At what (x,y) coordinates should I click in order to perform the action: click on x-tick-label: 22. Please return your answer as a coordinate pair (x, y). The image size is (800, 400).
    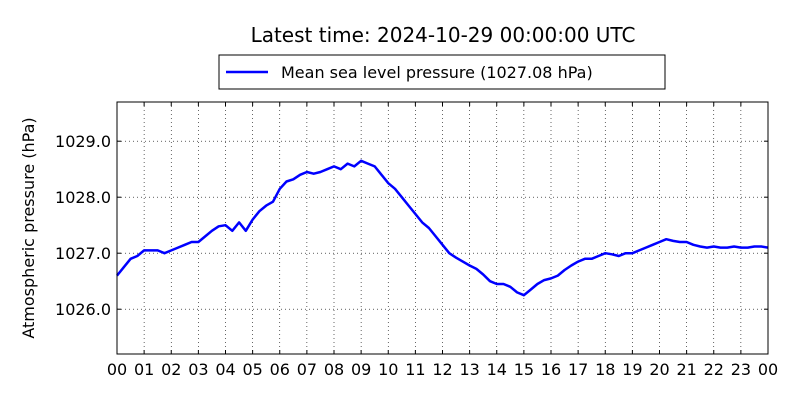
    Looking at the image, I should click on (714, 369).